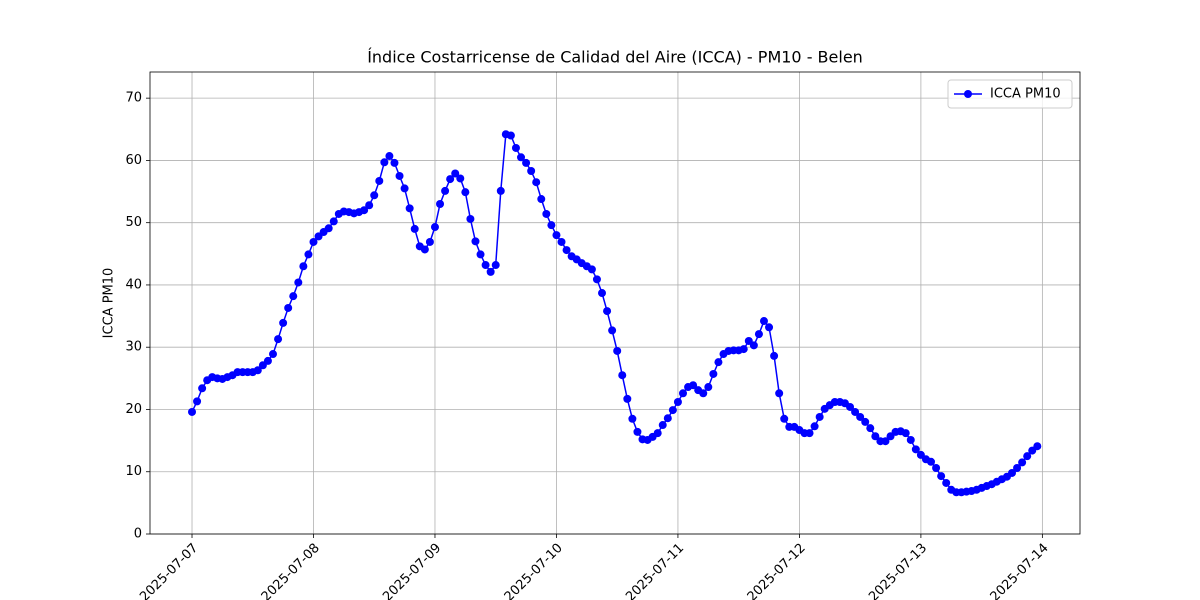 The image size is (1200, 600). Describe the element at coordinates (133, 160) in the screenshot. I see `y-tick-label: 60` at that location.